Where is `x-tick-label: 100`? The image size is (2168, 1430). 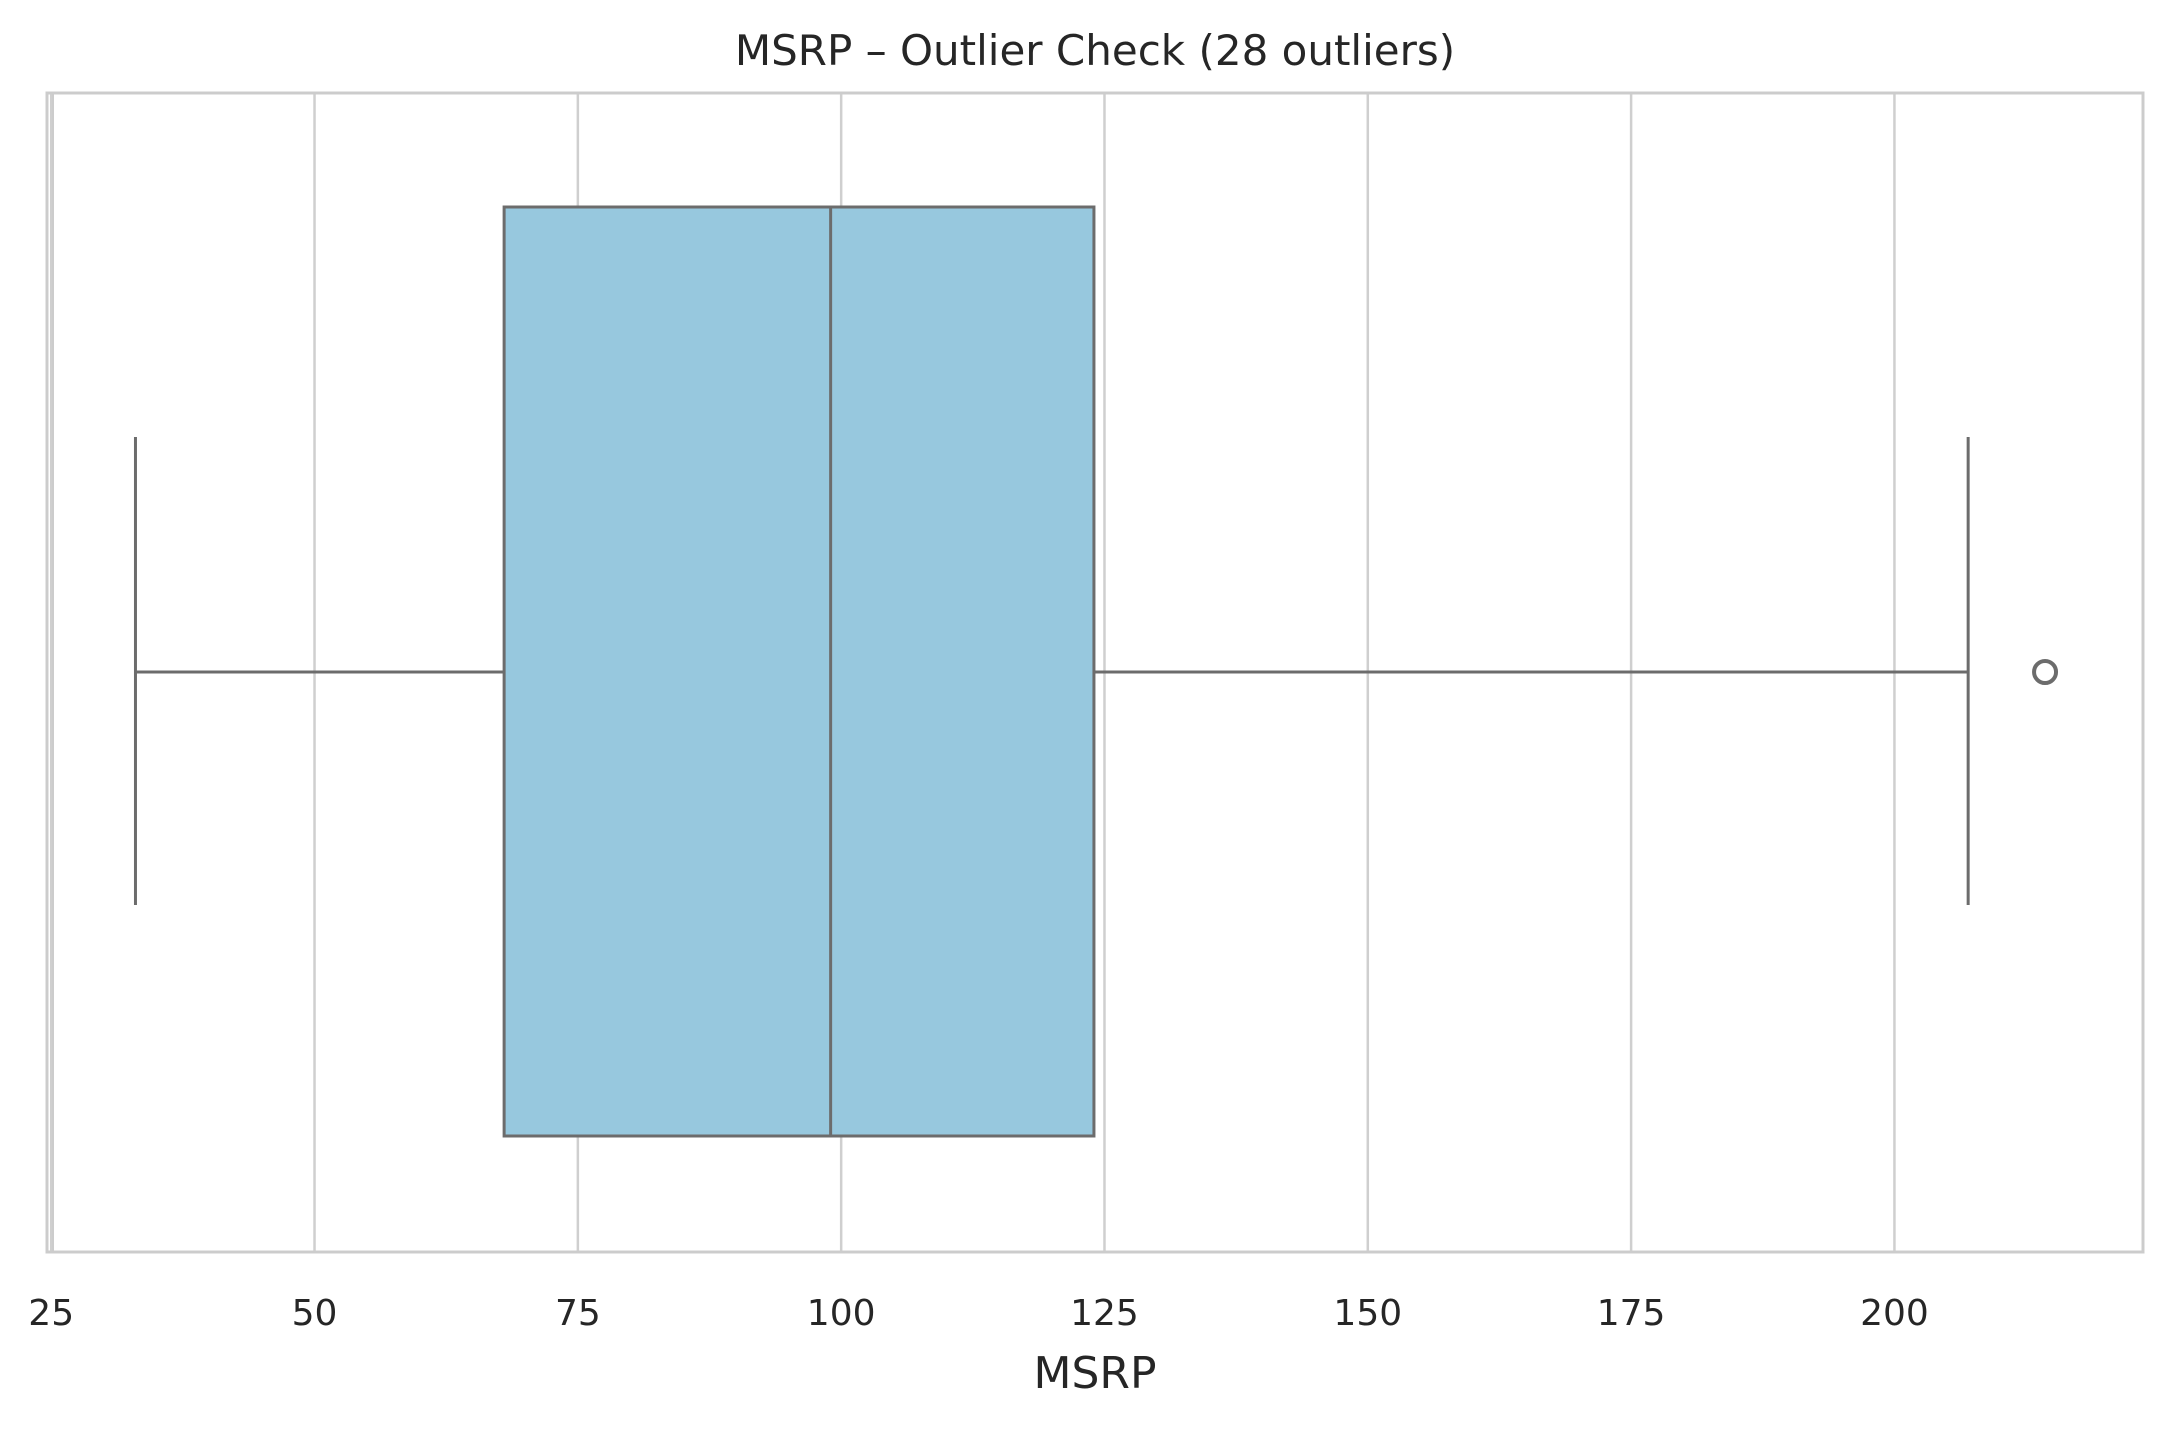 x-tick-label: 100 is located at coordinates (841, 1313).